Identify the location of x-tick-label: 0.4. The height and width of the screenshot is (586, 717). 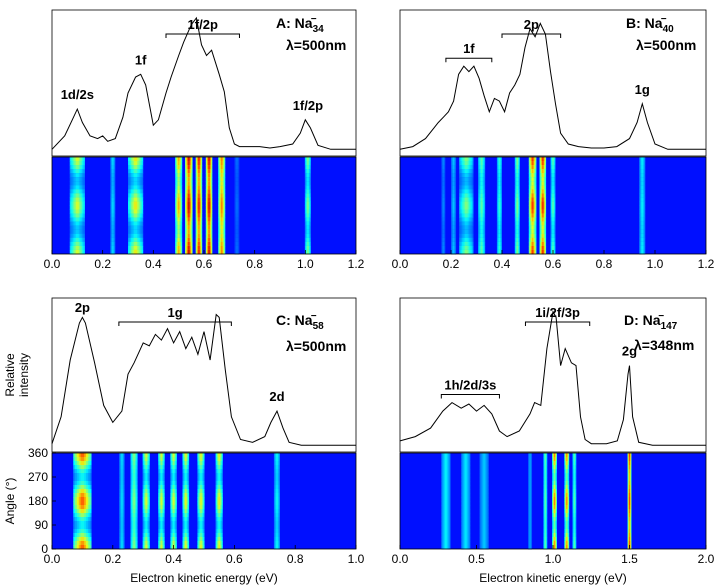
(502, 264).